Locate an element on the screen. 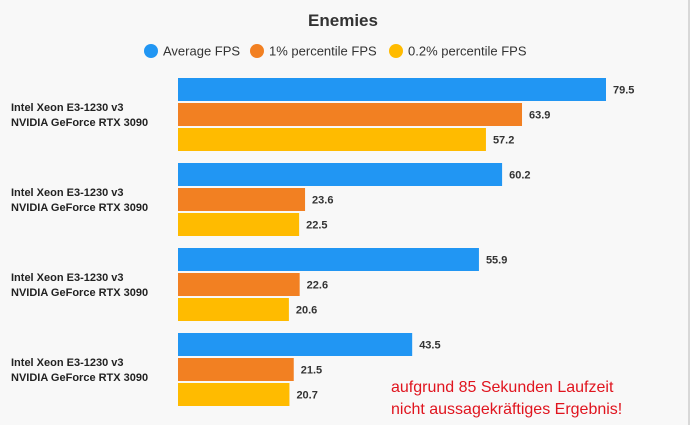 The height and width of the screenshot is (425, 690). value-label-1-1: 79.5 is located at coordinates (623, 91).